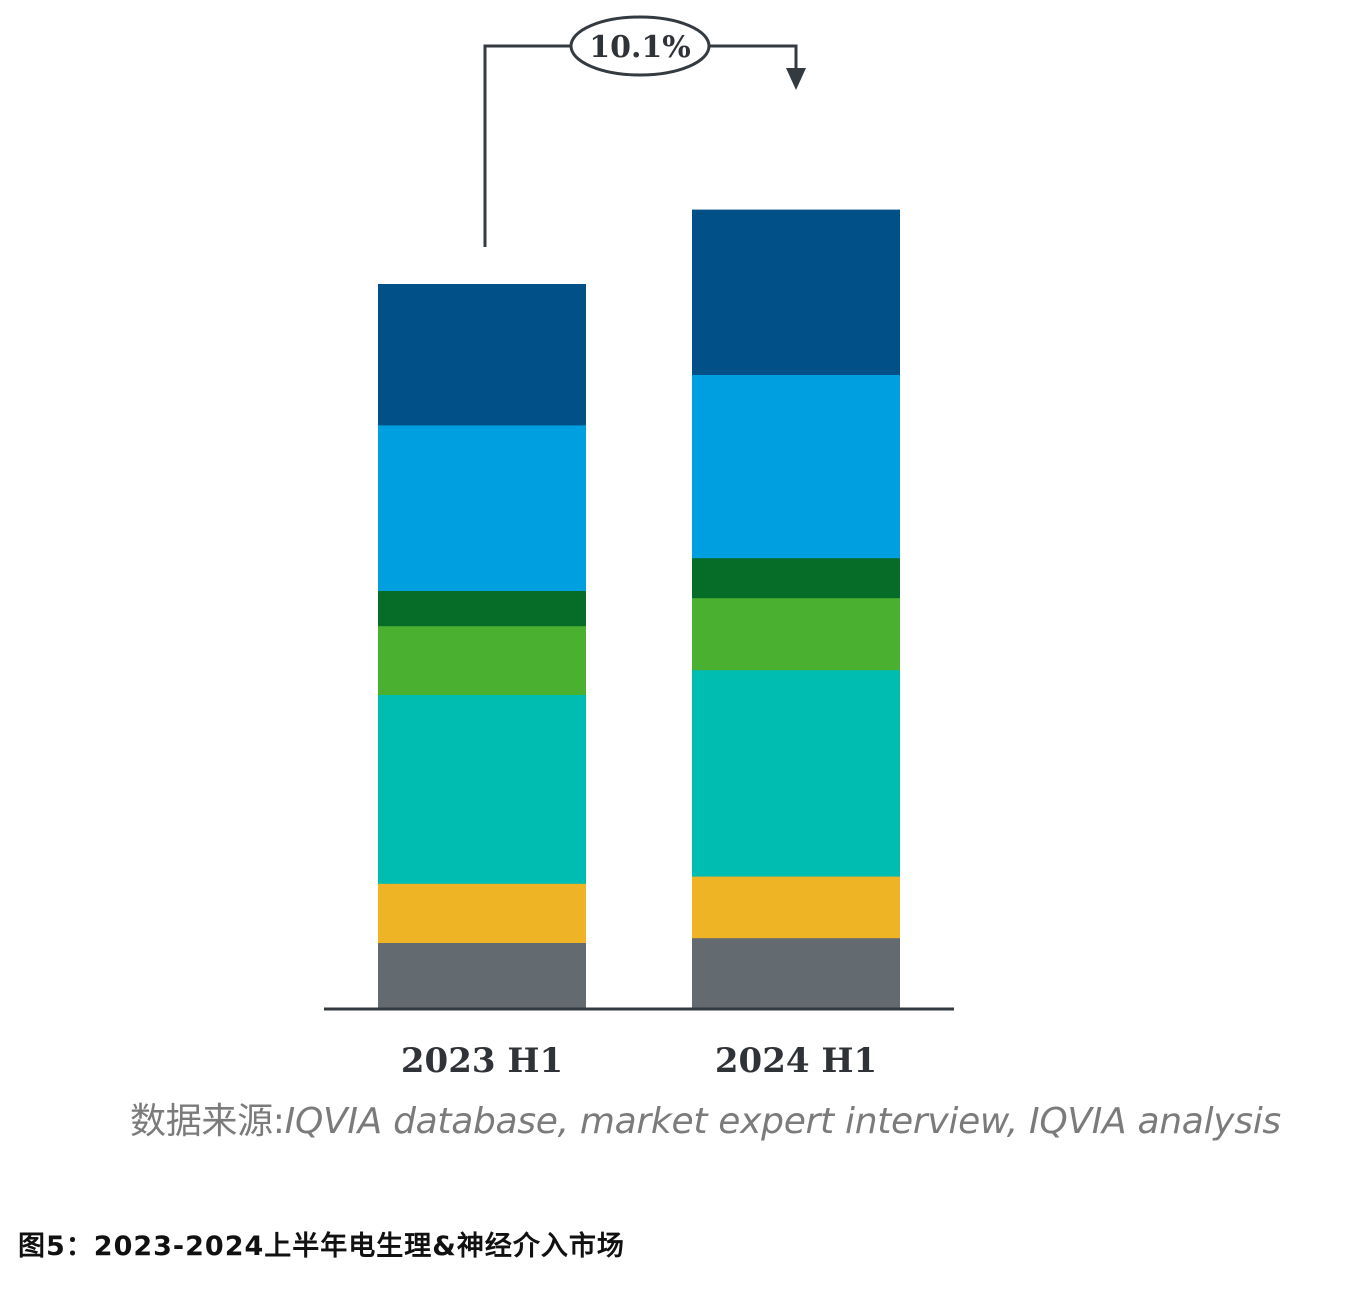 The image size is (1358, 1307). What do you see at coordinates (644, 131) in the screenshot?
I see `growth-annotation: 10.1%` at bounding box center [644, 131].